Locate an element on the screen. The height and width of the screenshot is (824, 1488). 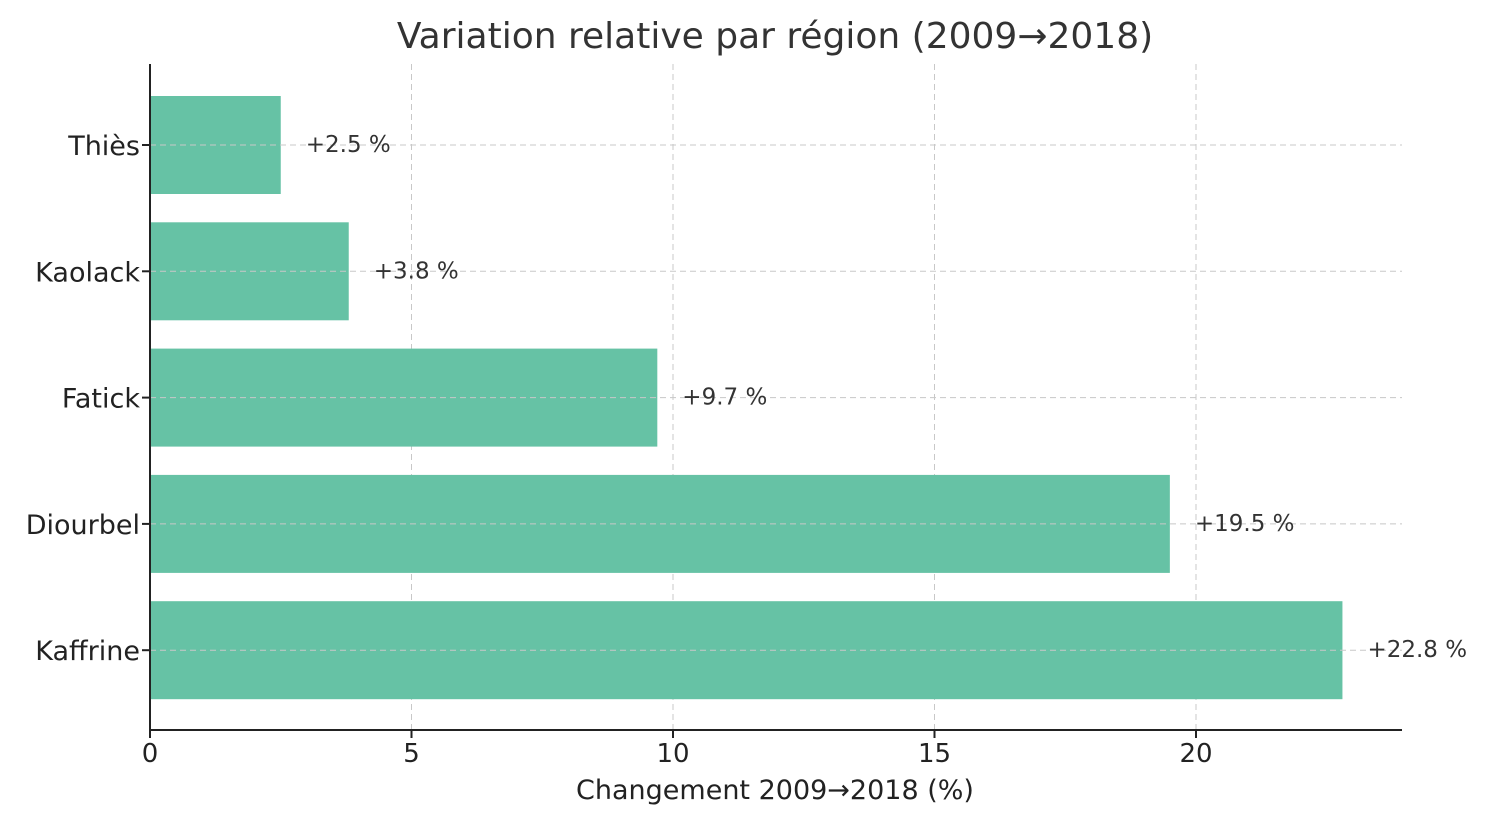
bar-value-label: +2.5 % is located at coordinates (348, 145).